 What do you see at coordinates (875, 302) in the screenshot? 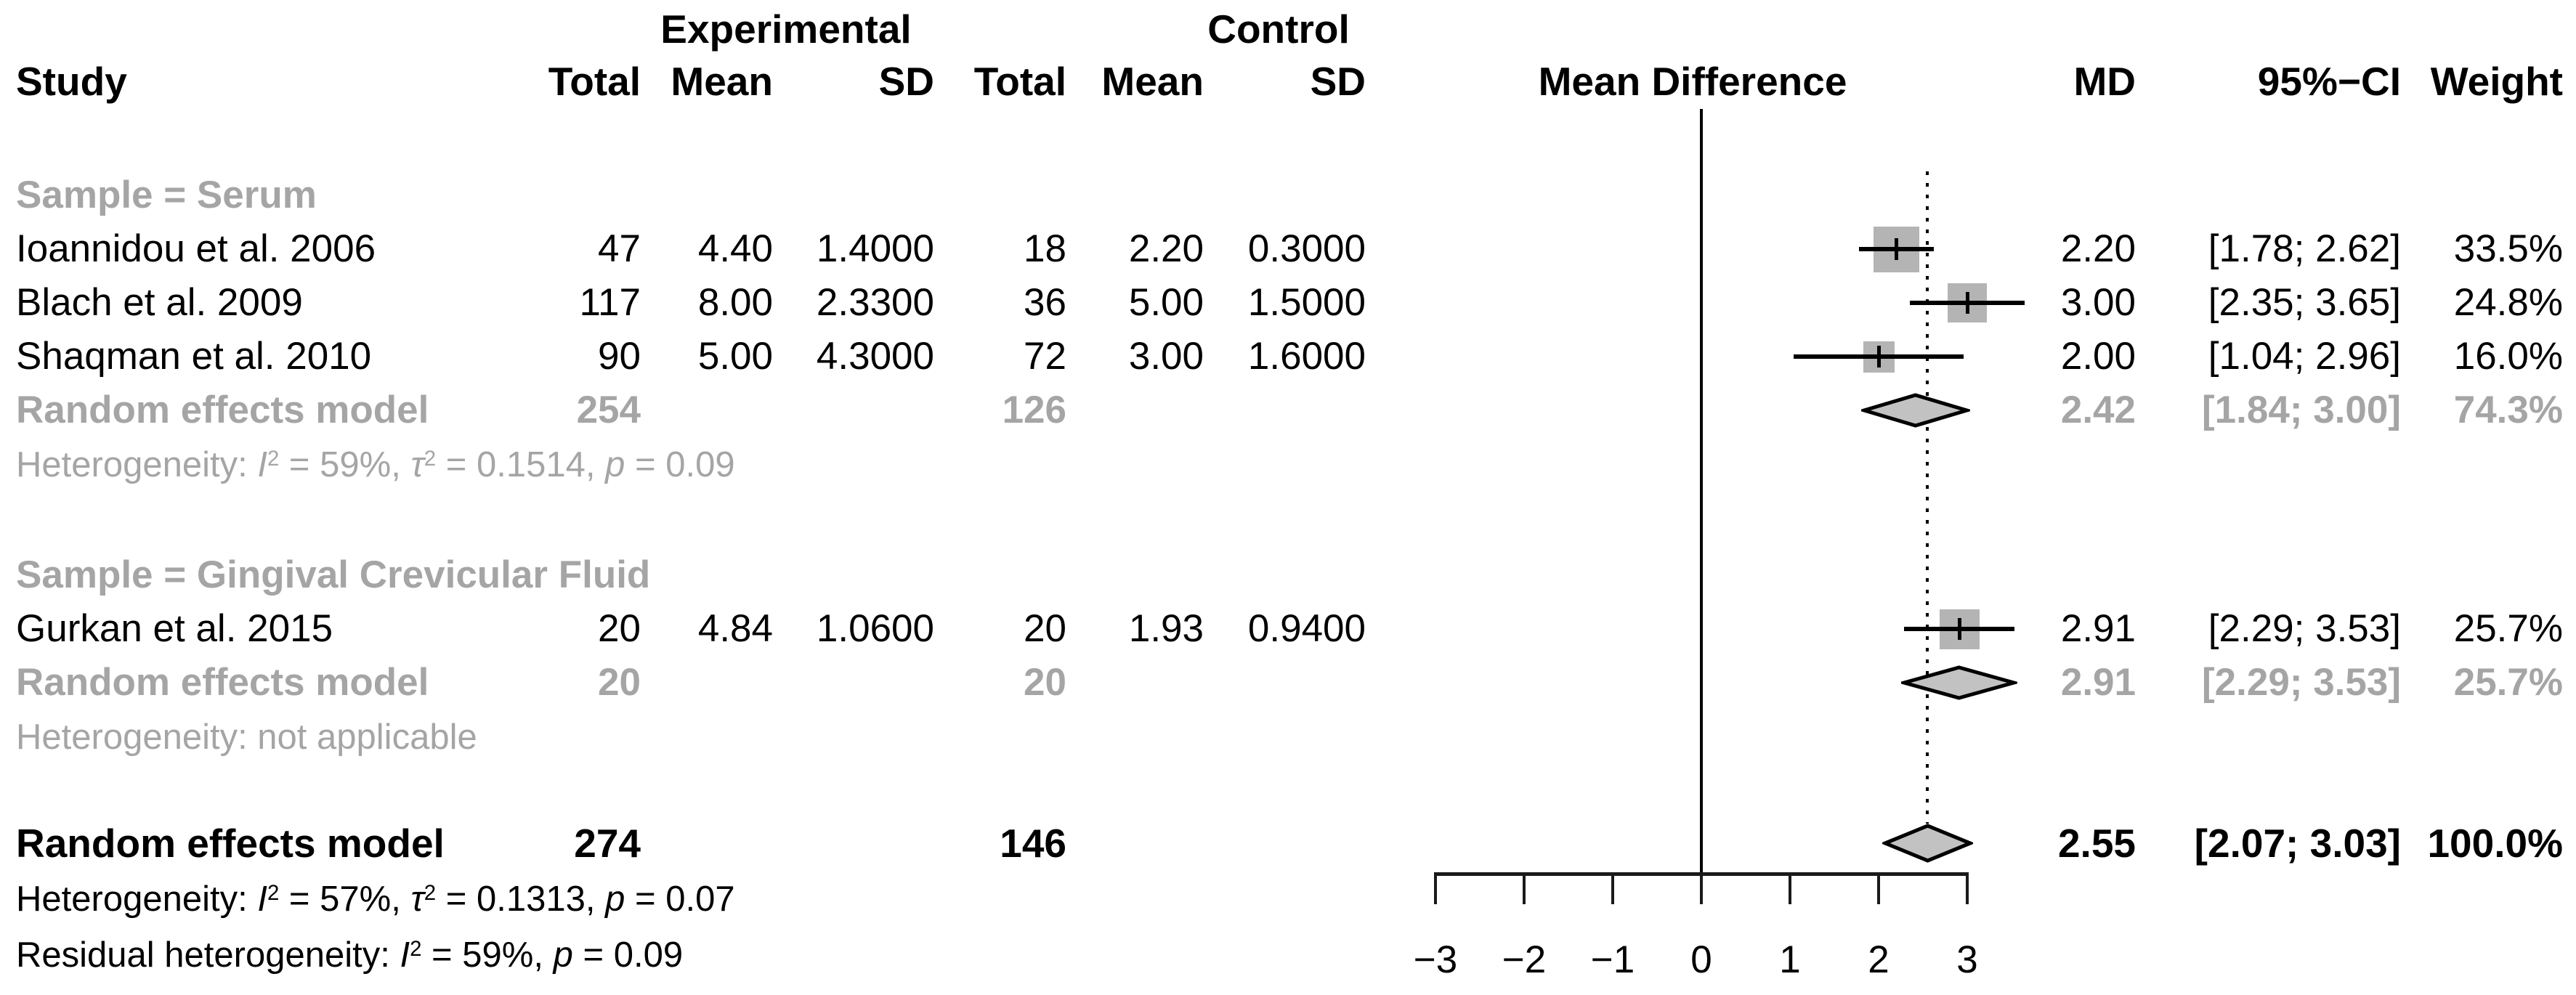
I see `exp-sd-value: 2.3300` at bounding box center [875, 302].